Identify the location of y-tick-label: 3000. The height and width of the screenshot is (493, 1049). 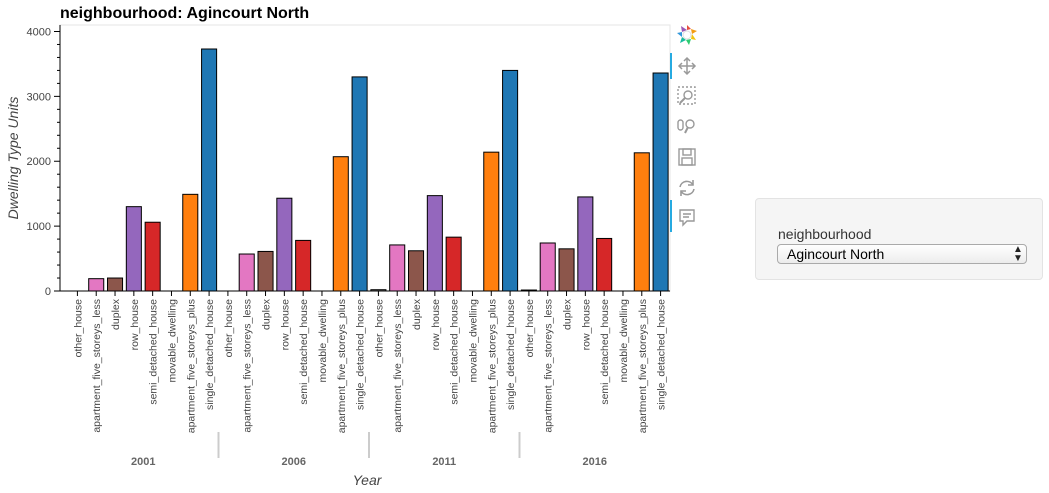
(39, 97).